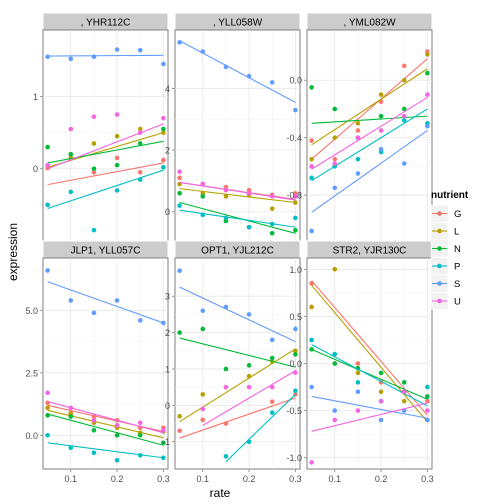 This screenshot has width=504, height=504. I want to click on facet-panel: , YML082W -0.8 -0.4 0.0, so click(359, 127).